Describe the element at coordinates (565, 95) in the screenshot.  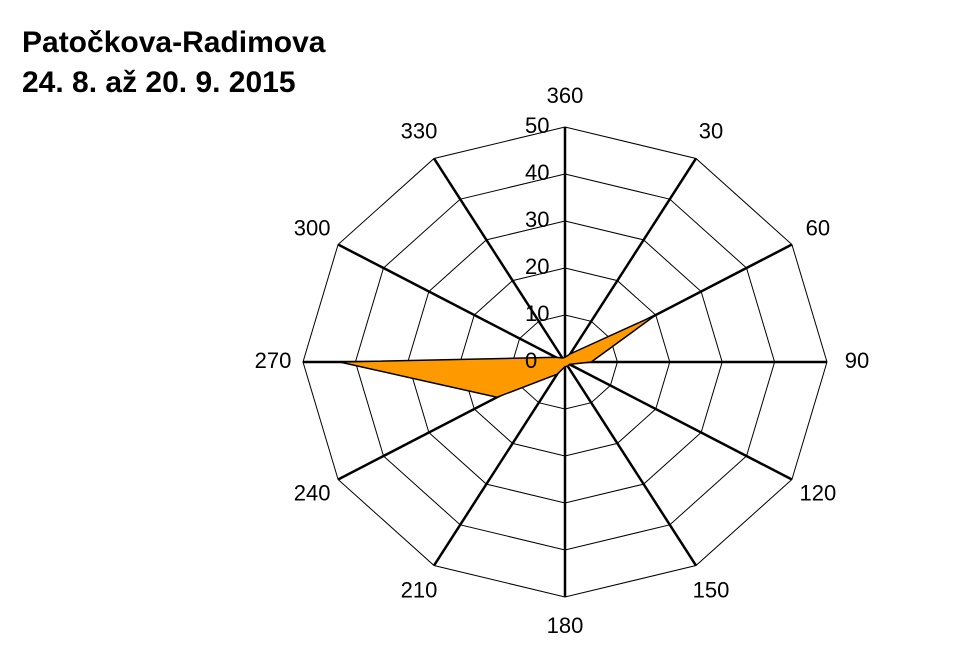
I see `direction-label: 360` at that location.